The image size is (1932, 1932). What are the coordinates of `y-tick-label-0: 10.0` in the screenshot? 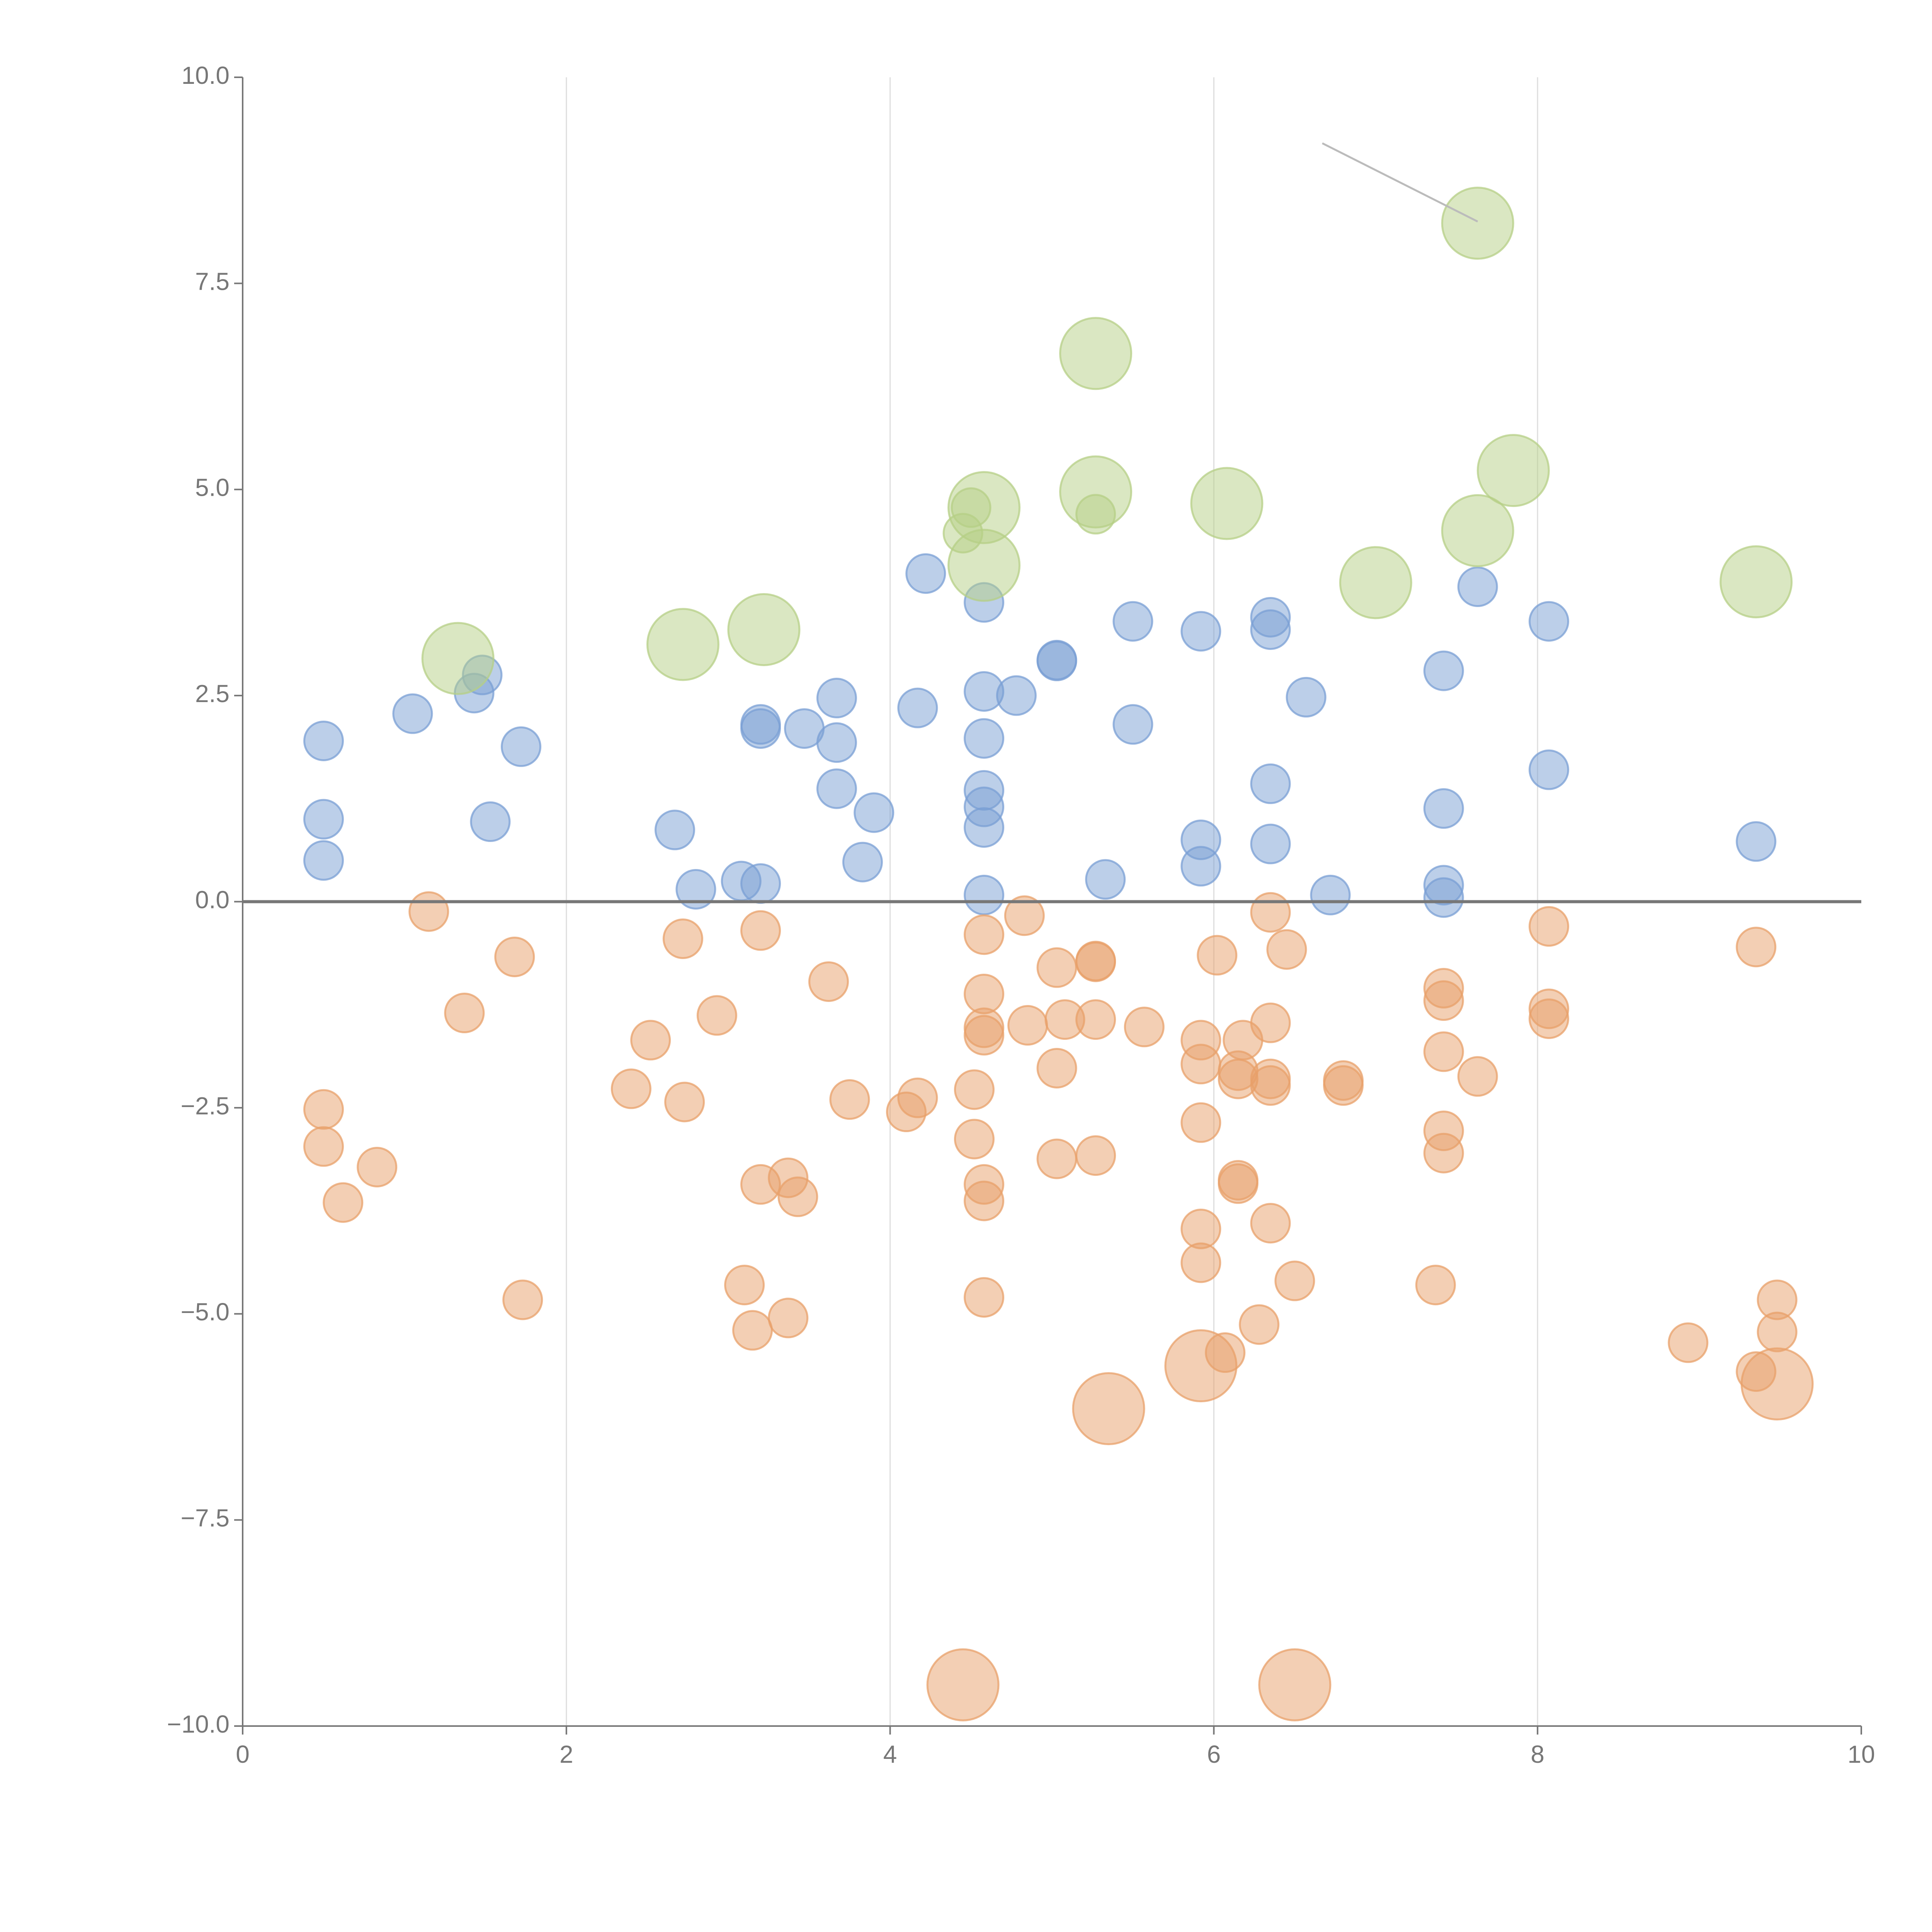 It's located at (205, 75).